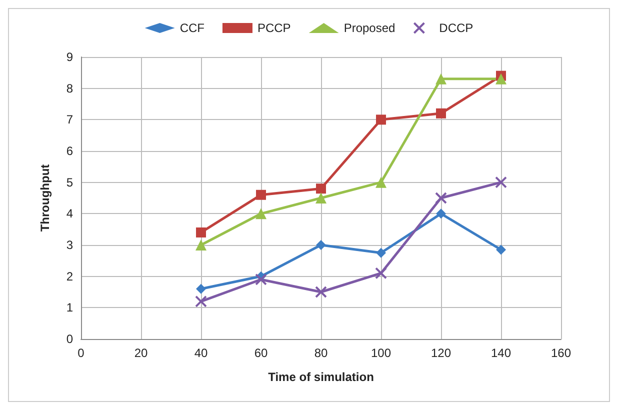 Image resolution: width=620 pixels, height=410 pixels. Describe the element at coordinates (70, 213) in the screenshot. I see `y-tick-label: 4` at that location.